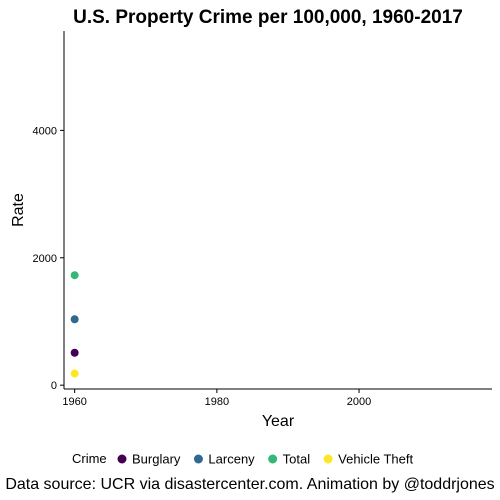 This screenshot has width=500, height=500. I want to click on legend-key-vehicle-theft, so click(328, 459).